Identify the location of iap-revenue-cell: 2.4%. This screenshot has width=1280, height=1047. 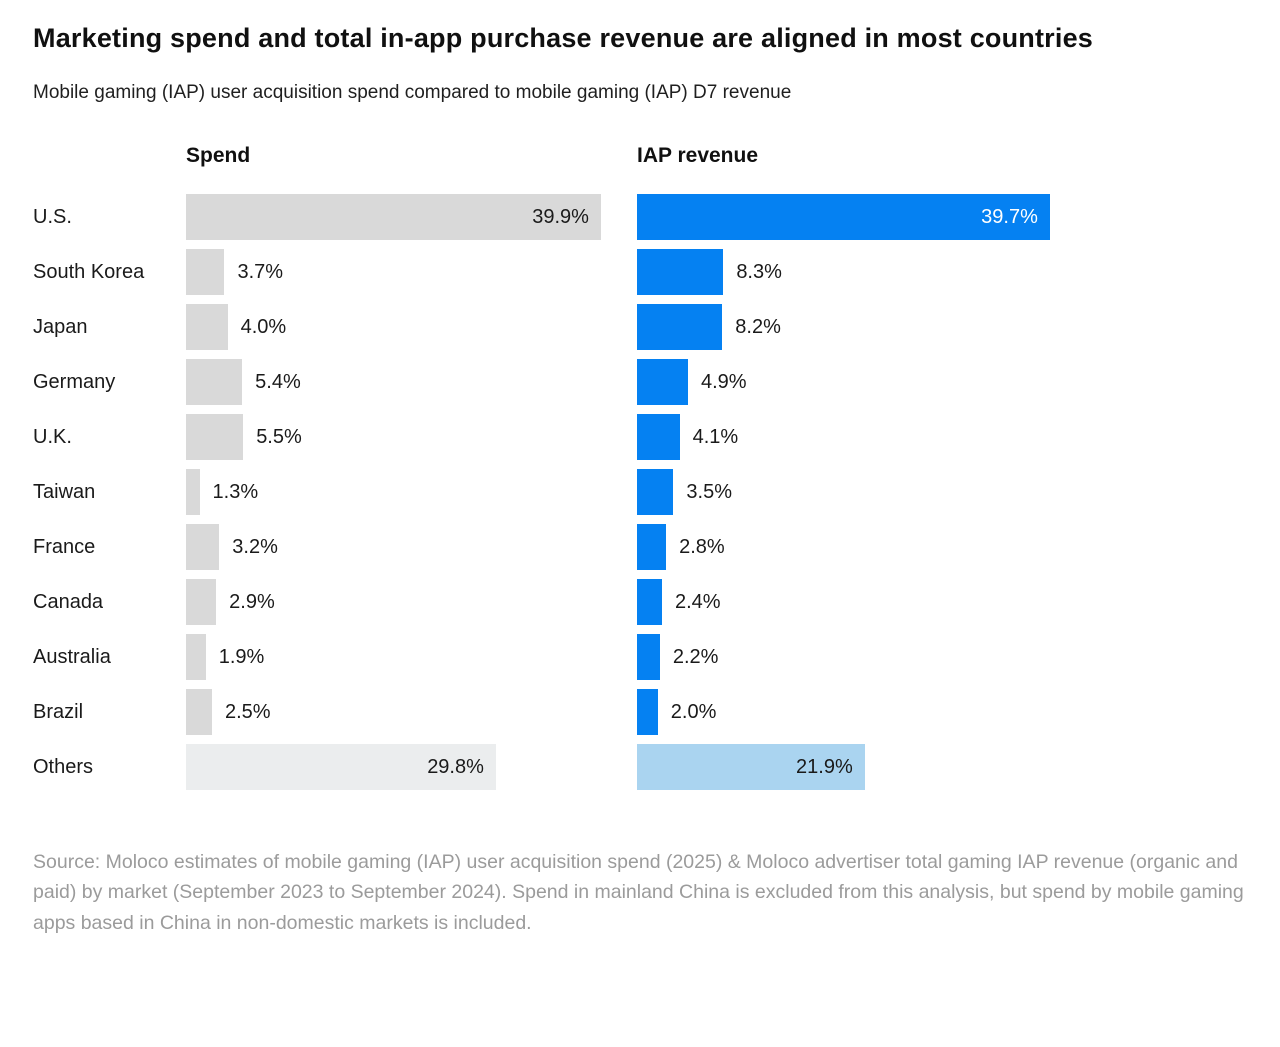
(862, 602).